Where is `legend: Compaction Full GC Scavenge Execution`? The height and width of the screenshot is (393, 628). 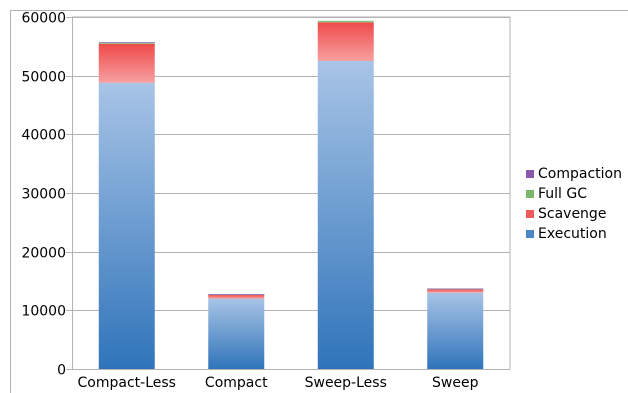
legend: Compaction Full GC Scavenge Execution is located at coordinates (574, 204).